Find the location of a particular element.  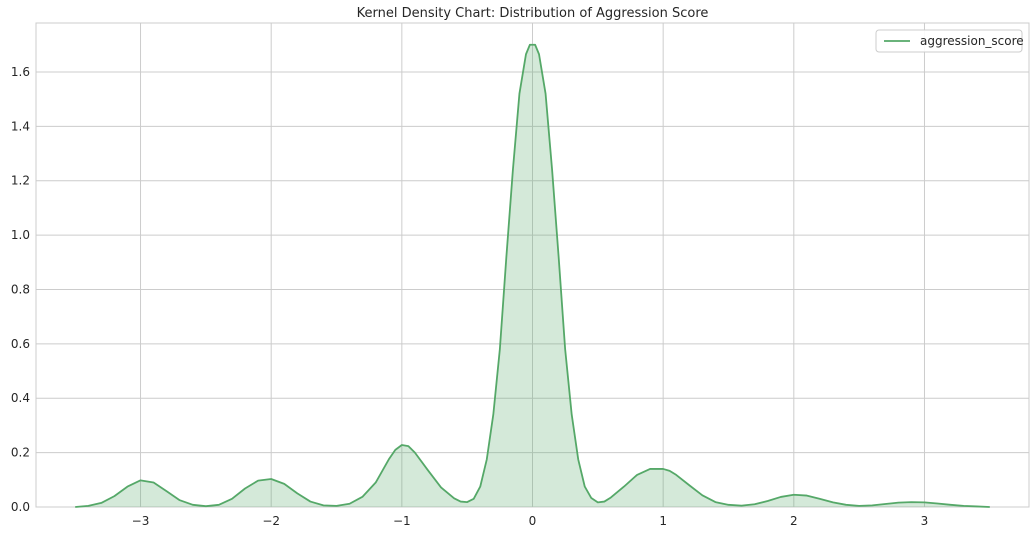

x-tick-label: −2 is located at coordinates (271, 521).